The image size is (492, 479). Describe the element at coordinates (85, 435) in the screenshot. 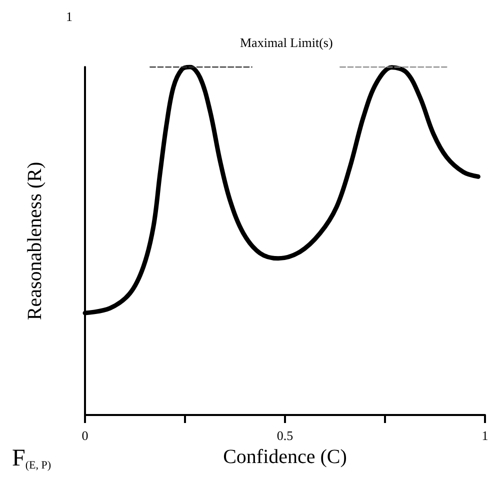

I see `x-tick-label: 0` at that location.